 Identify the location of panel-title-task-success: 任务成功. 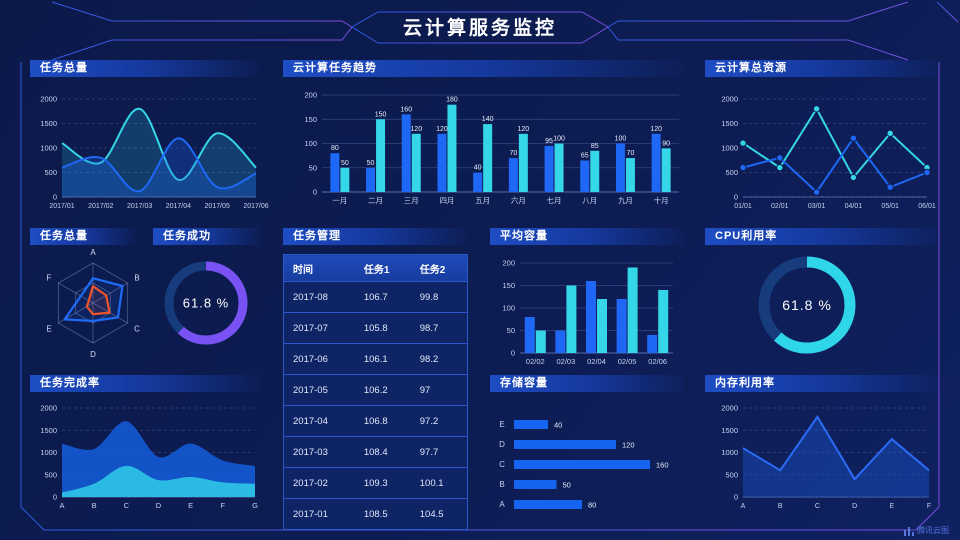
(187, 236).